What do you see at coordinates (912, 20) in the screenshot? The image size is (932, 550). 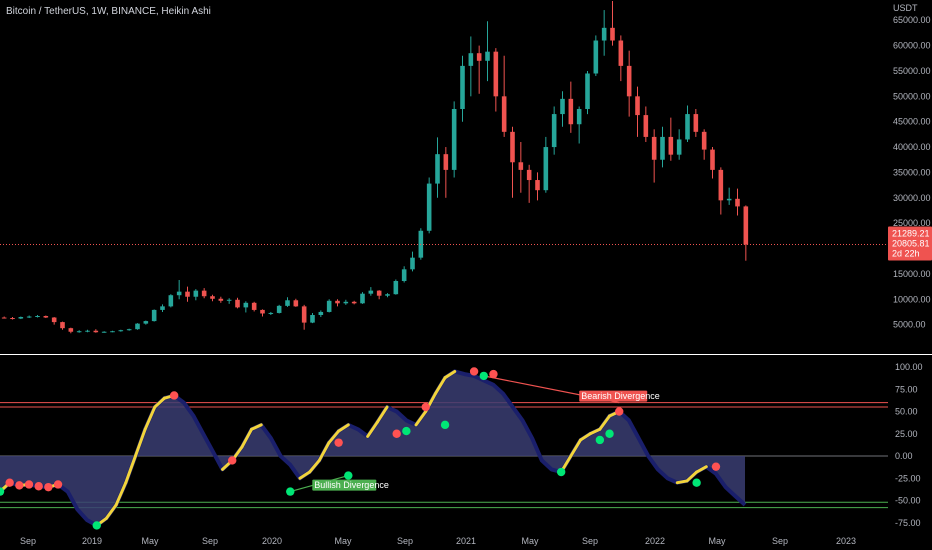 I see `price-tick-label: 65000.00` at bounding box center [912, 20].